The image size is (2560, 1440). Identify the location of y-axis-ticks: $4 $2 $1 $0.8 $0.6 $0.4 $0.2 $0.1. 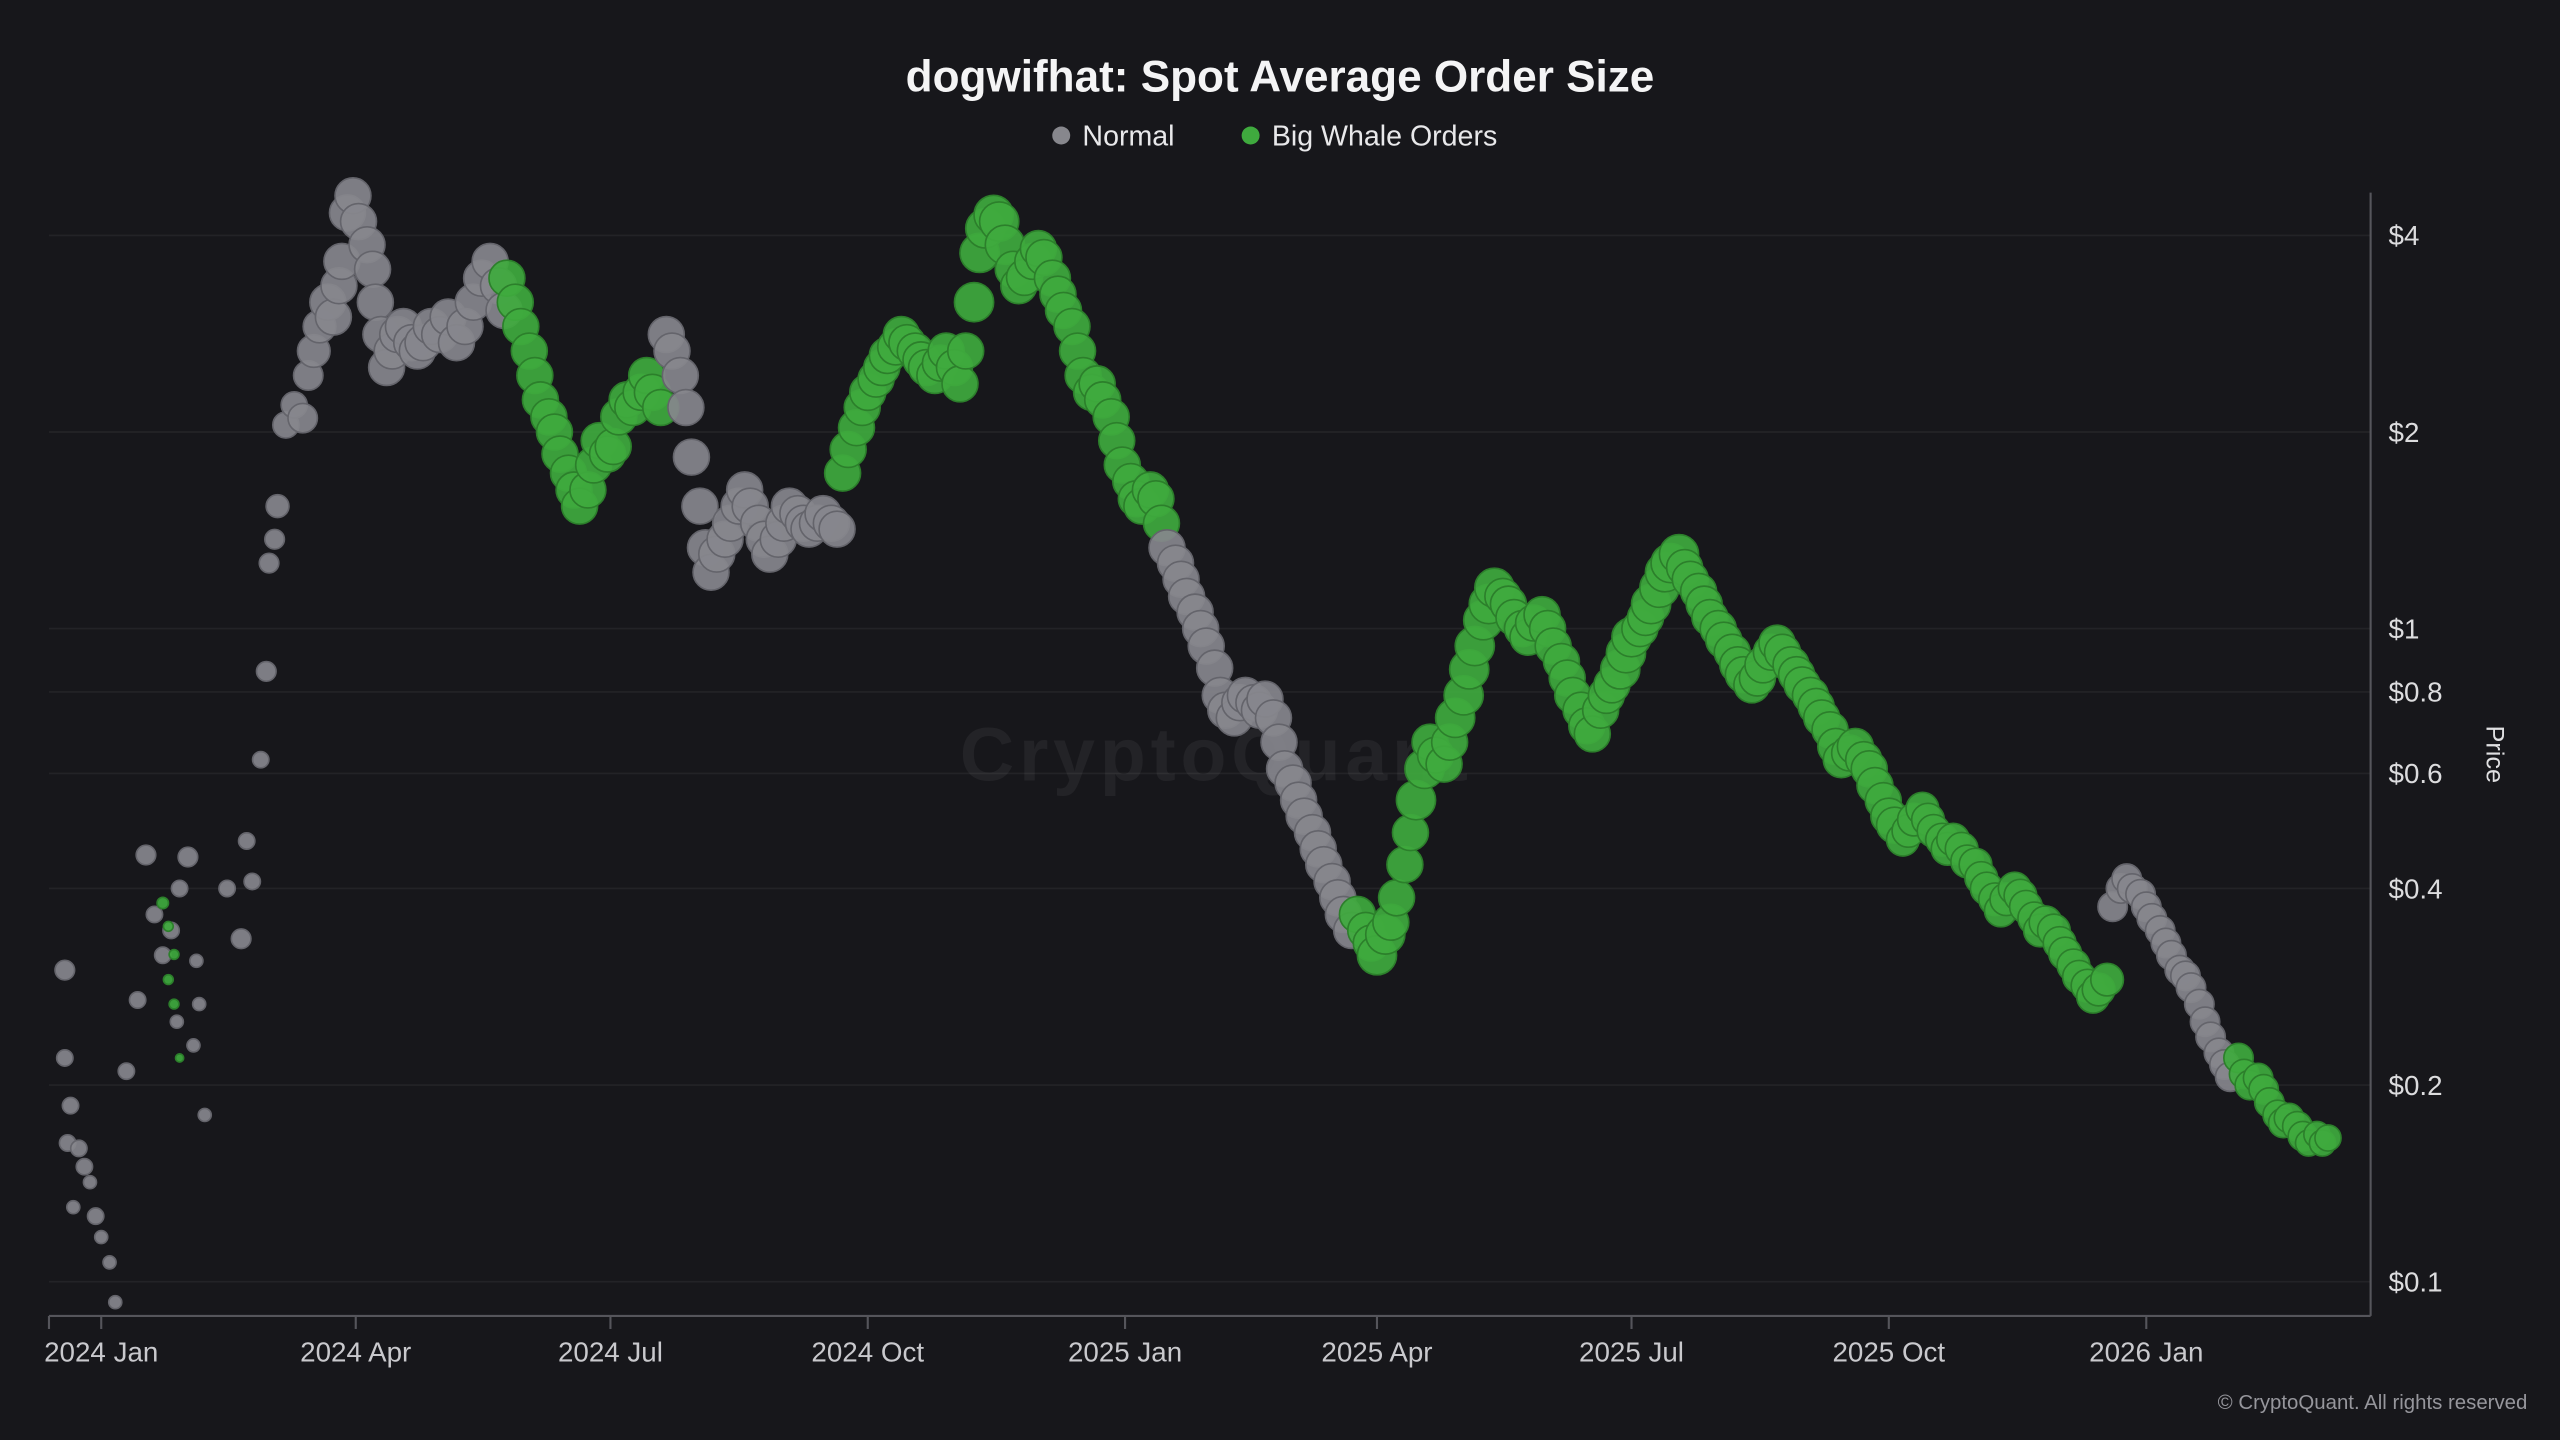
(2416, 758).